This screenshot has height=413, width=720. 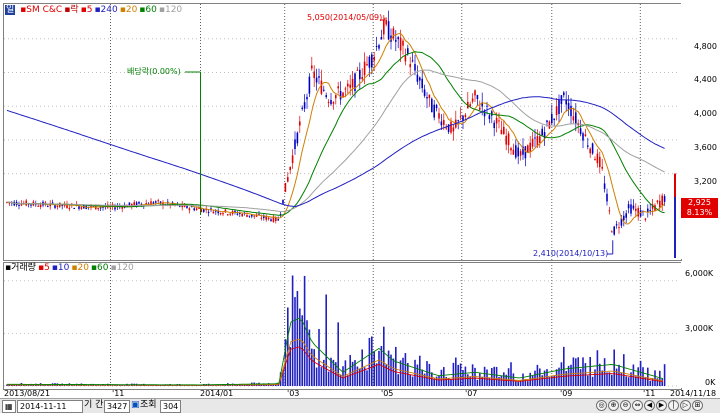 What do you see at coordinates (44, 10) in the screenshot?
I see `price-legend-item: SM C&C` at bounding box center [44, 10].